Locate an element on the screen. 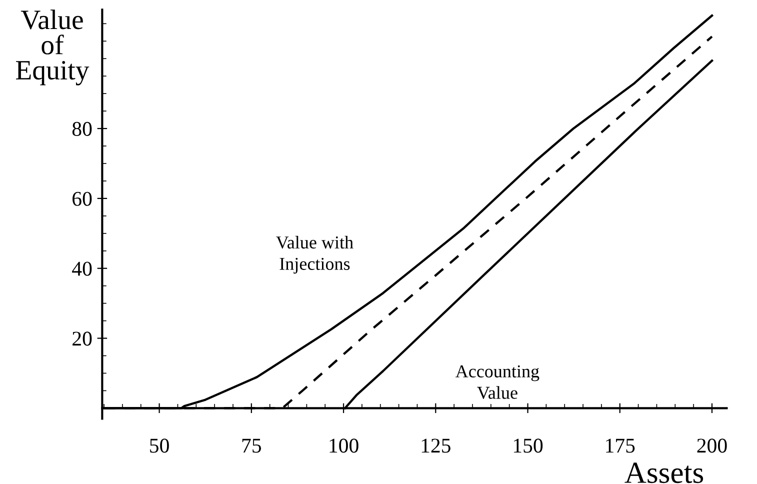 The image size is (757, 484). text: Accounting Value is located at coordinates (497, 382).